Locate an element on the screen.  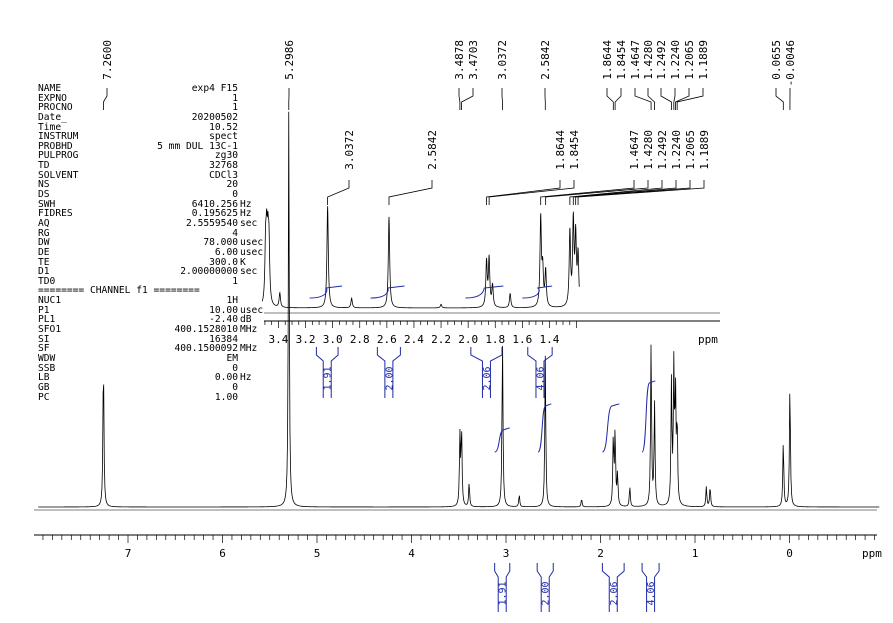
x-tick-label: 3 is located at coordinates (506, 553).